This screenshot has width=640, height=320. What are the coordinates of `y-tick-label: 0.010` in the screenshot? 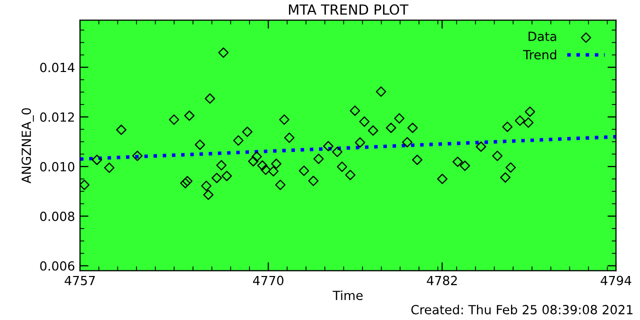 It's located at (57, 167).